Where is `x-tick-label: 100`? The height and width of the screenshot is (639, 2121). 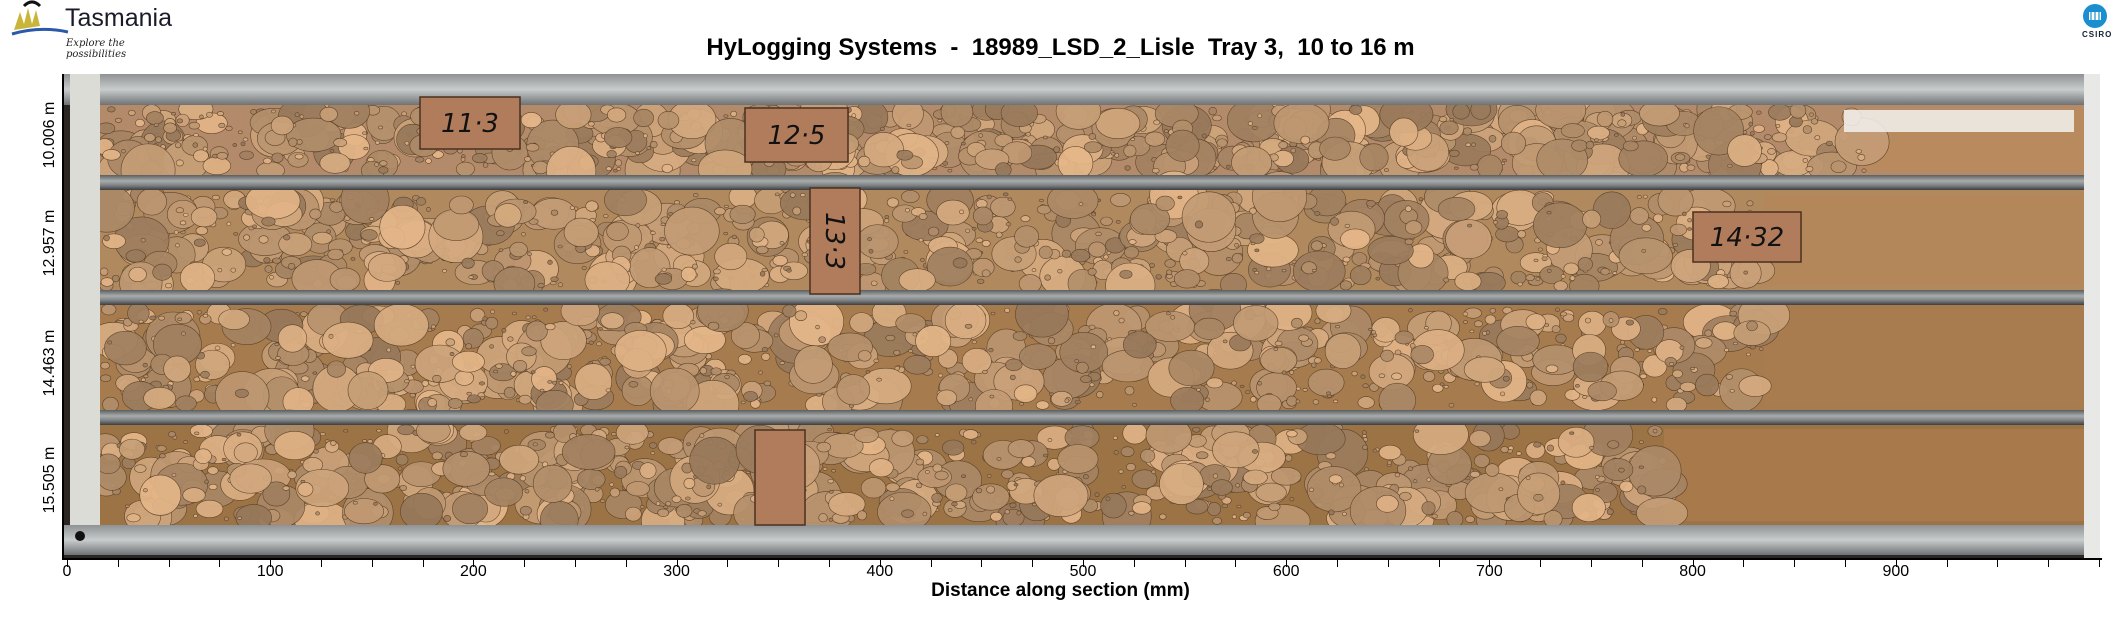
x-tick-label: 100 is located at coordinates (270, 571).